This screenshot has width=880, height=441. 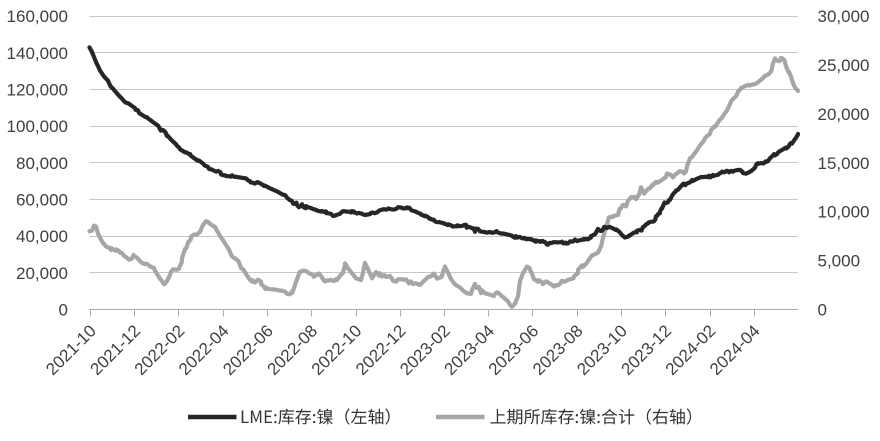 I want to click on svg-text: 10,000, so click(x=844, y=212).